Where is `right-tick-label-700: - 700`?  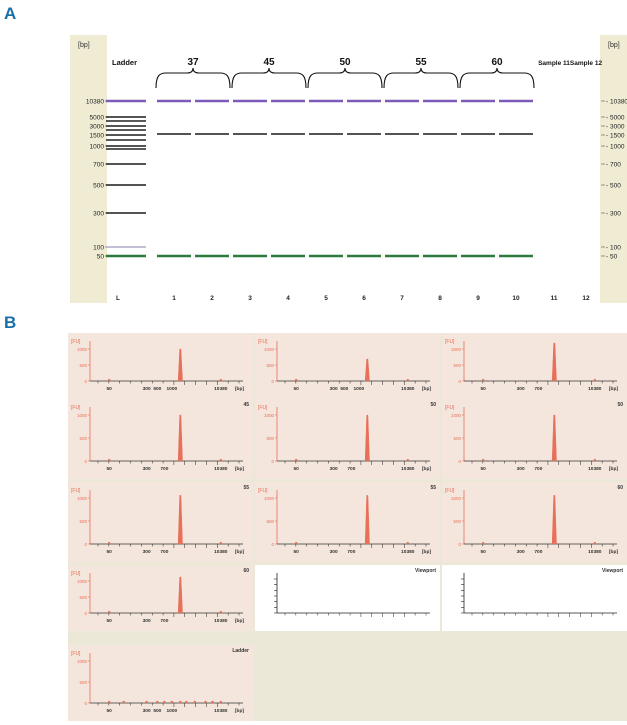 right-tick-label-700: - 700 is located at coordinates (613, 165).